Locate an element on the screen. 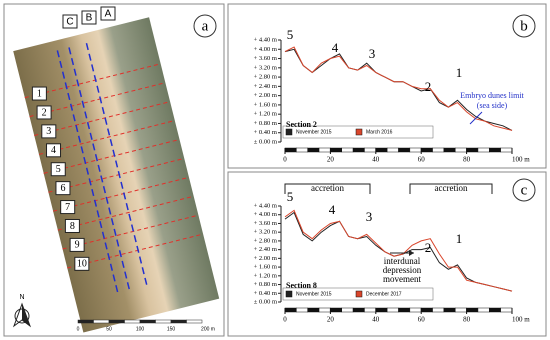 This screenshot has width=550, height=340. transect-label: 6 is located at coordinates (62, 188).